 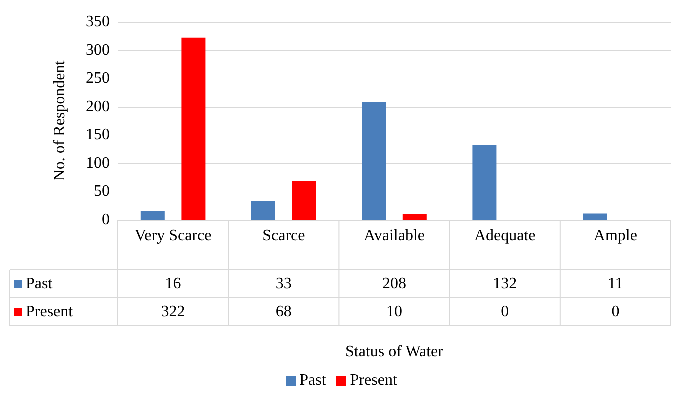 What do you see at coordinates (98, 135) in the screenshot?
I see `y-tick-label: 150` at bounding box center [98, 135].